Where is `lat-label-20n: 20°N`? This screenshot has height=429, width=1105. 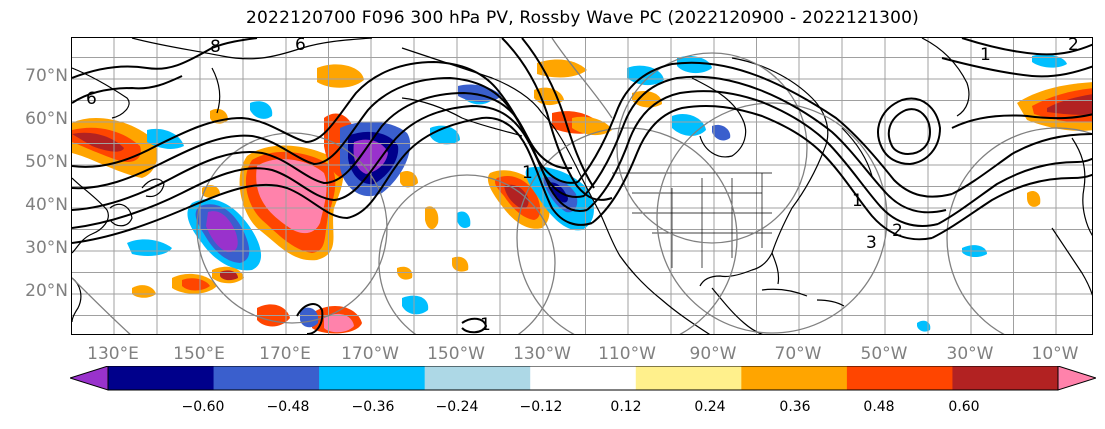 lat-label-20n: 20°N is located at coordinates (46, 291).